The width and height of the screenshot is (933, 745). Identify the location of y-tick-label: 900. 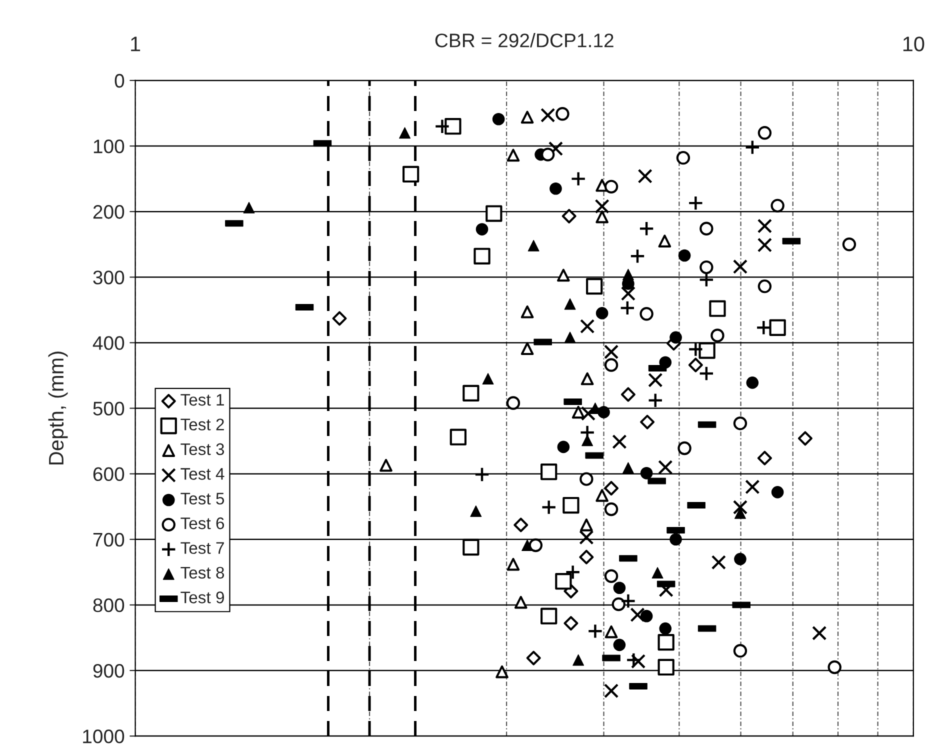
(108, 671).